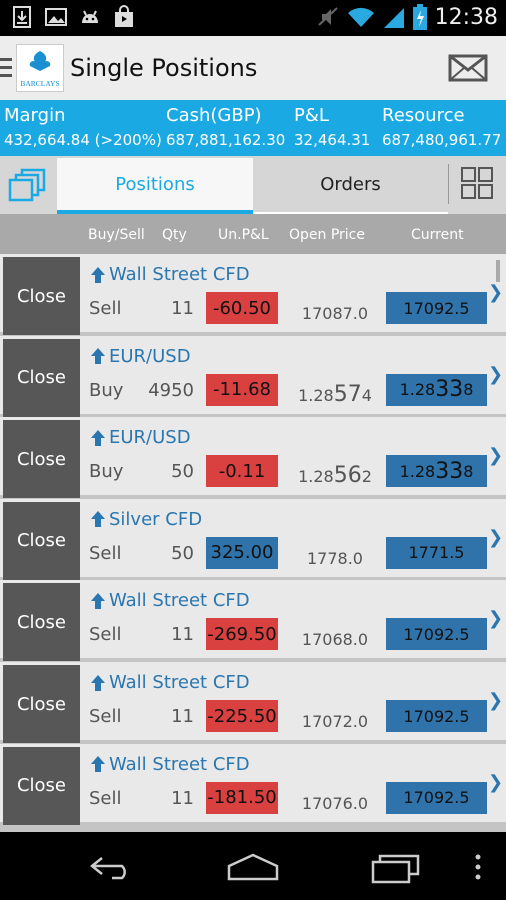  Describe the element at coordinates (39, 83) in the screenshot. I see `logo-text: BARCLAYS` at that location.